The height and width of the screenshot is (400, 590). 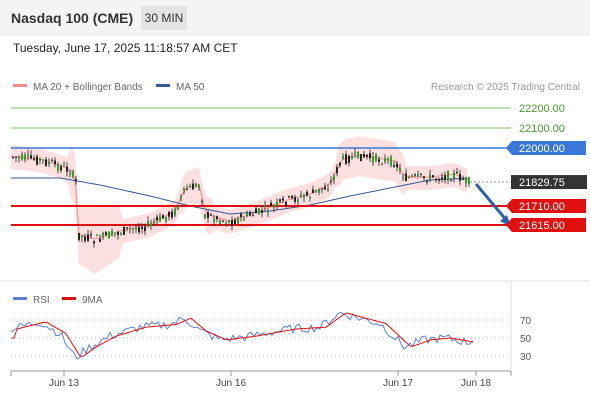 I want to click on forecast-arrow, so click(x=492, y=203).